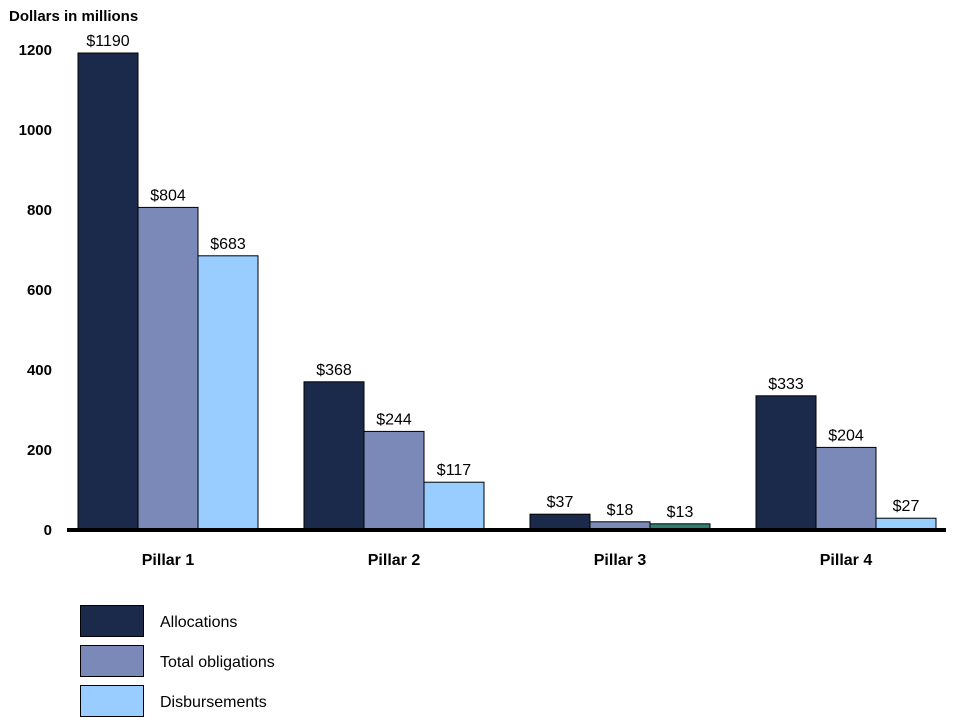 The image size is (953, 725). Describe the element at coordinates (394, 419) in the screenshot. I see `data-label: $244` at that location.